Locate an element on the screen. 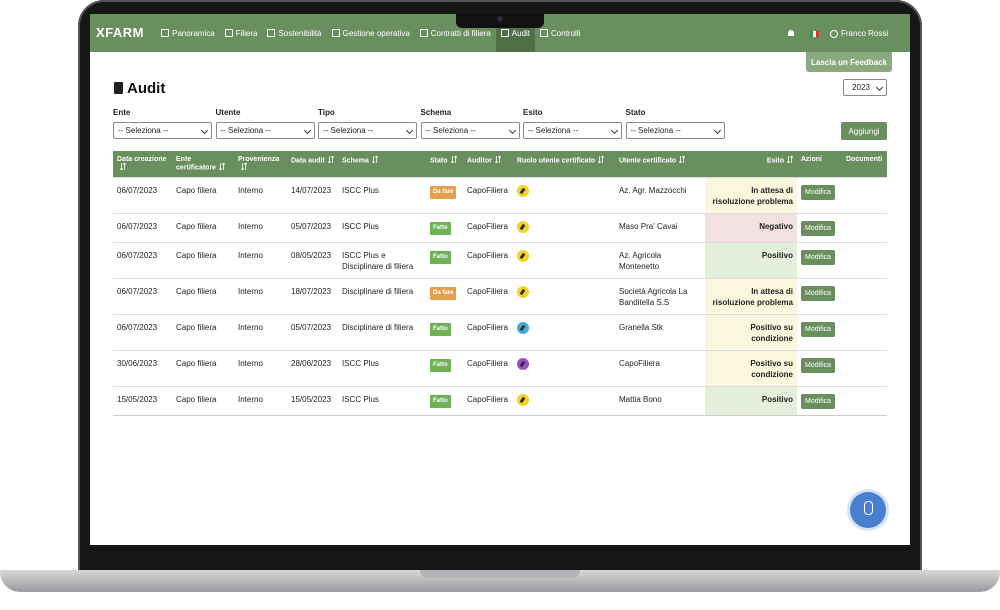  cell-creazione: 30/06/2023 is located at coordinates (142, 368).